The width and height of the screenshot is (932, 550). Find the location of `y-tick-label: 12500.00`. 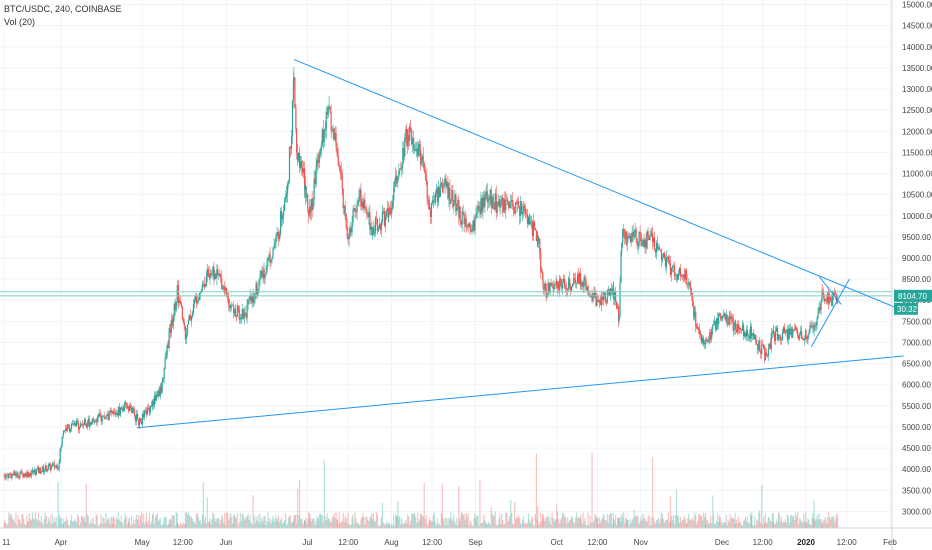

y-tick-label: 12500.00 is located at coordinates (917, 110).